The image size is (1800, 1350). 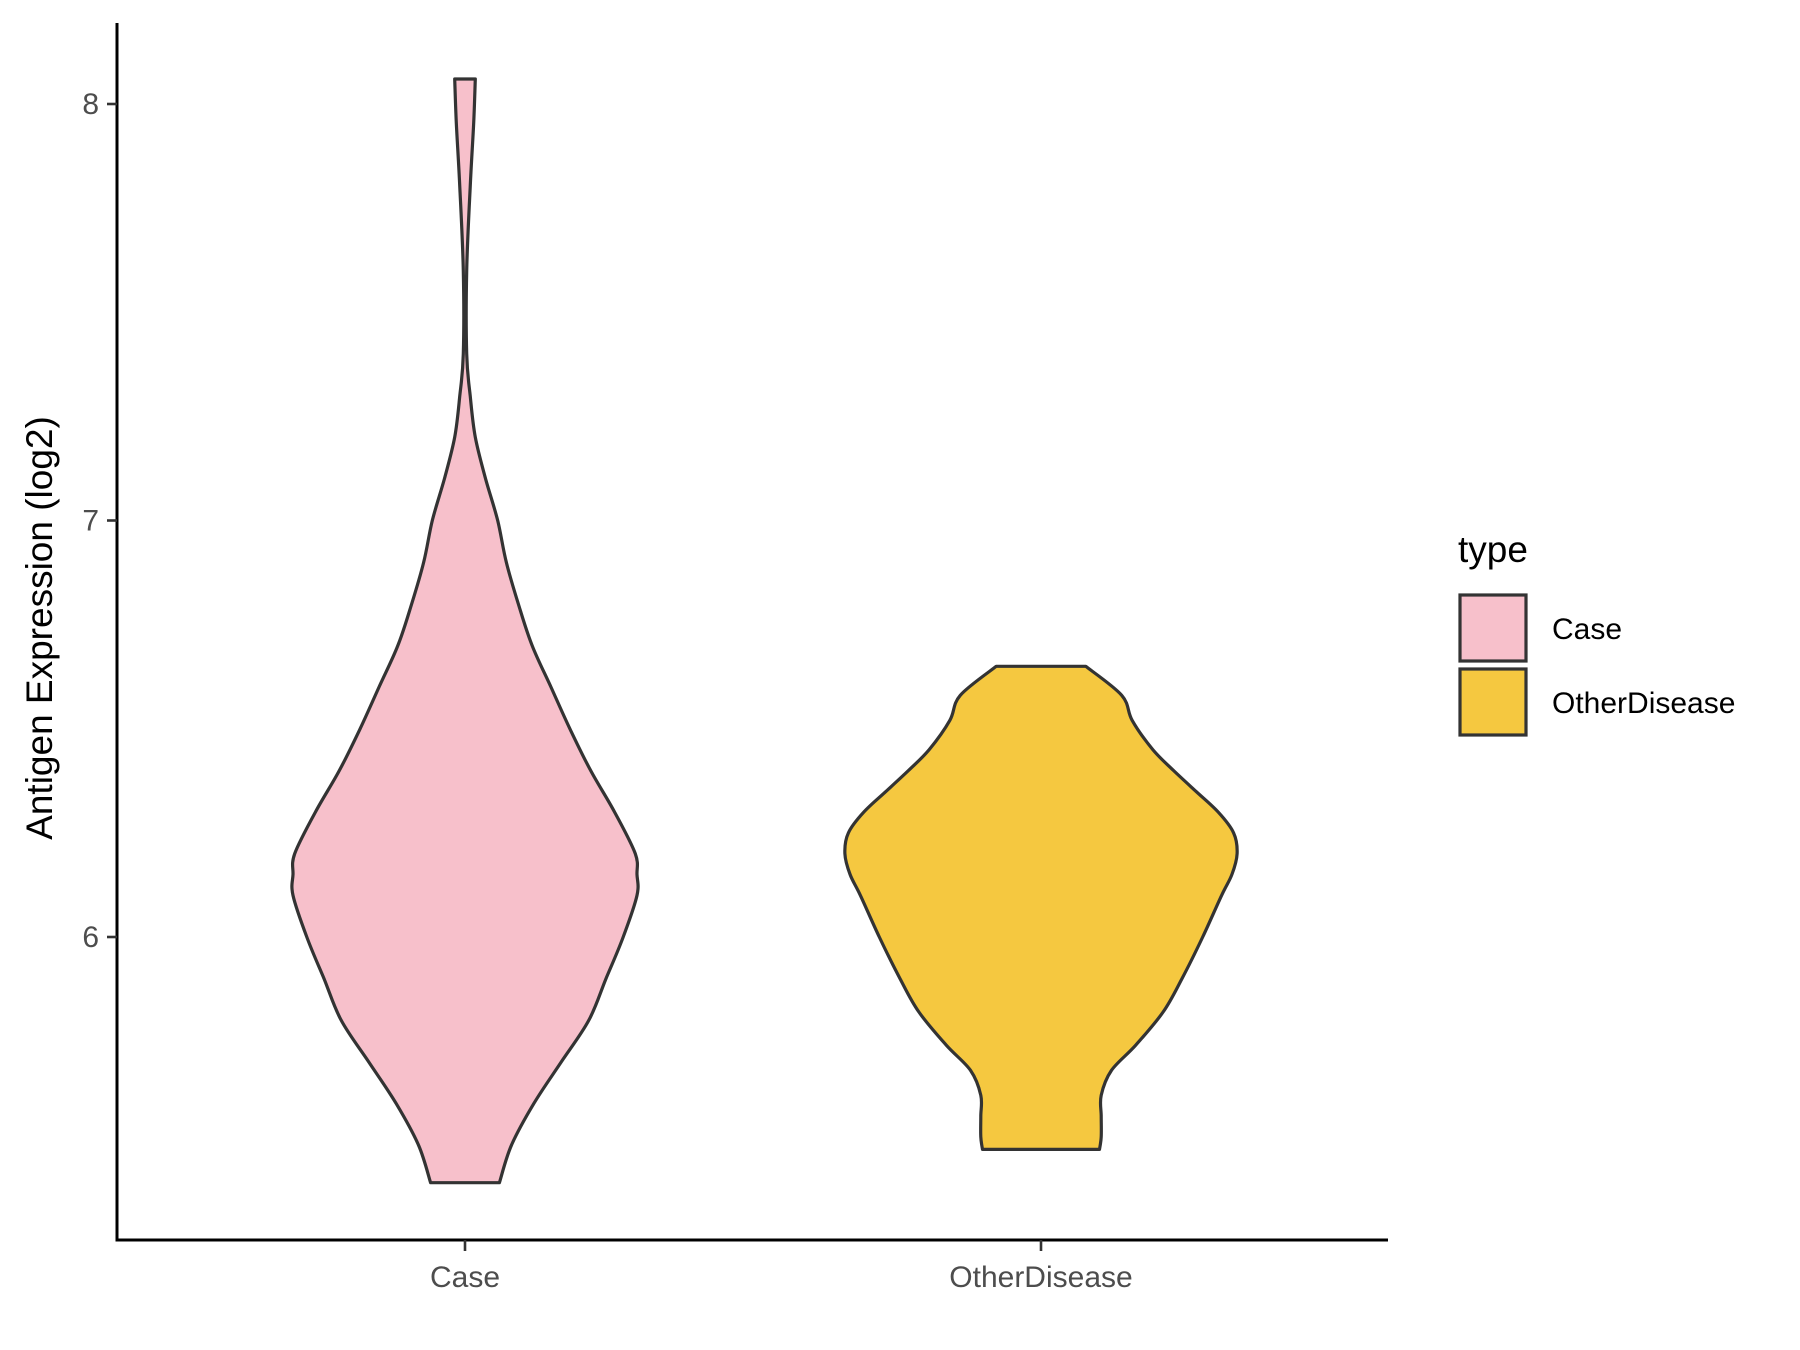 What do you see at coordinates (39, 628) in the screenshot?
I see `y-axis-title: Antigen Expression (log2)` at bounding box center [39, 628].